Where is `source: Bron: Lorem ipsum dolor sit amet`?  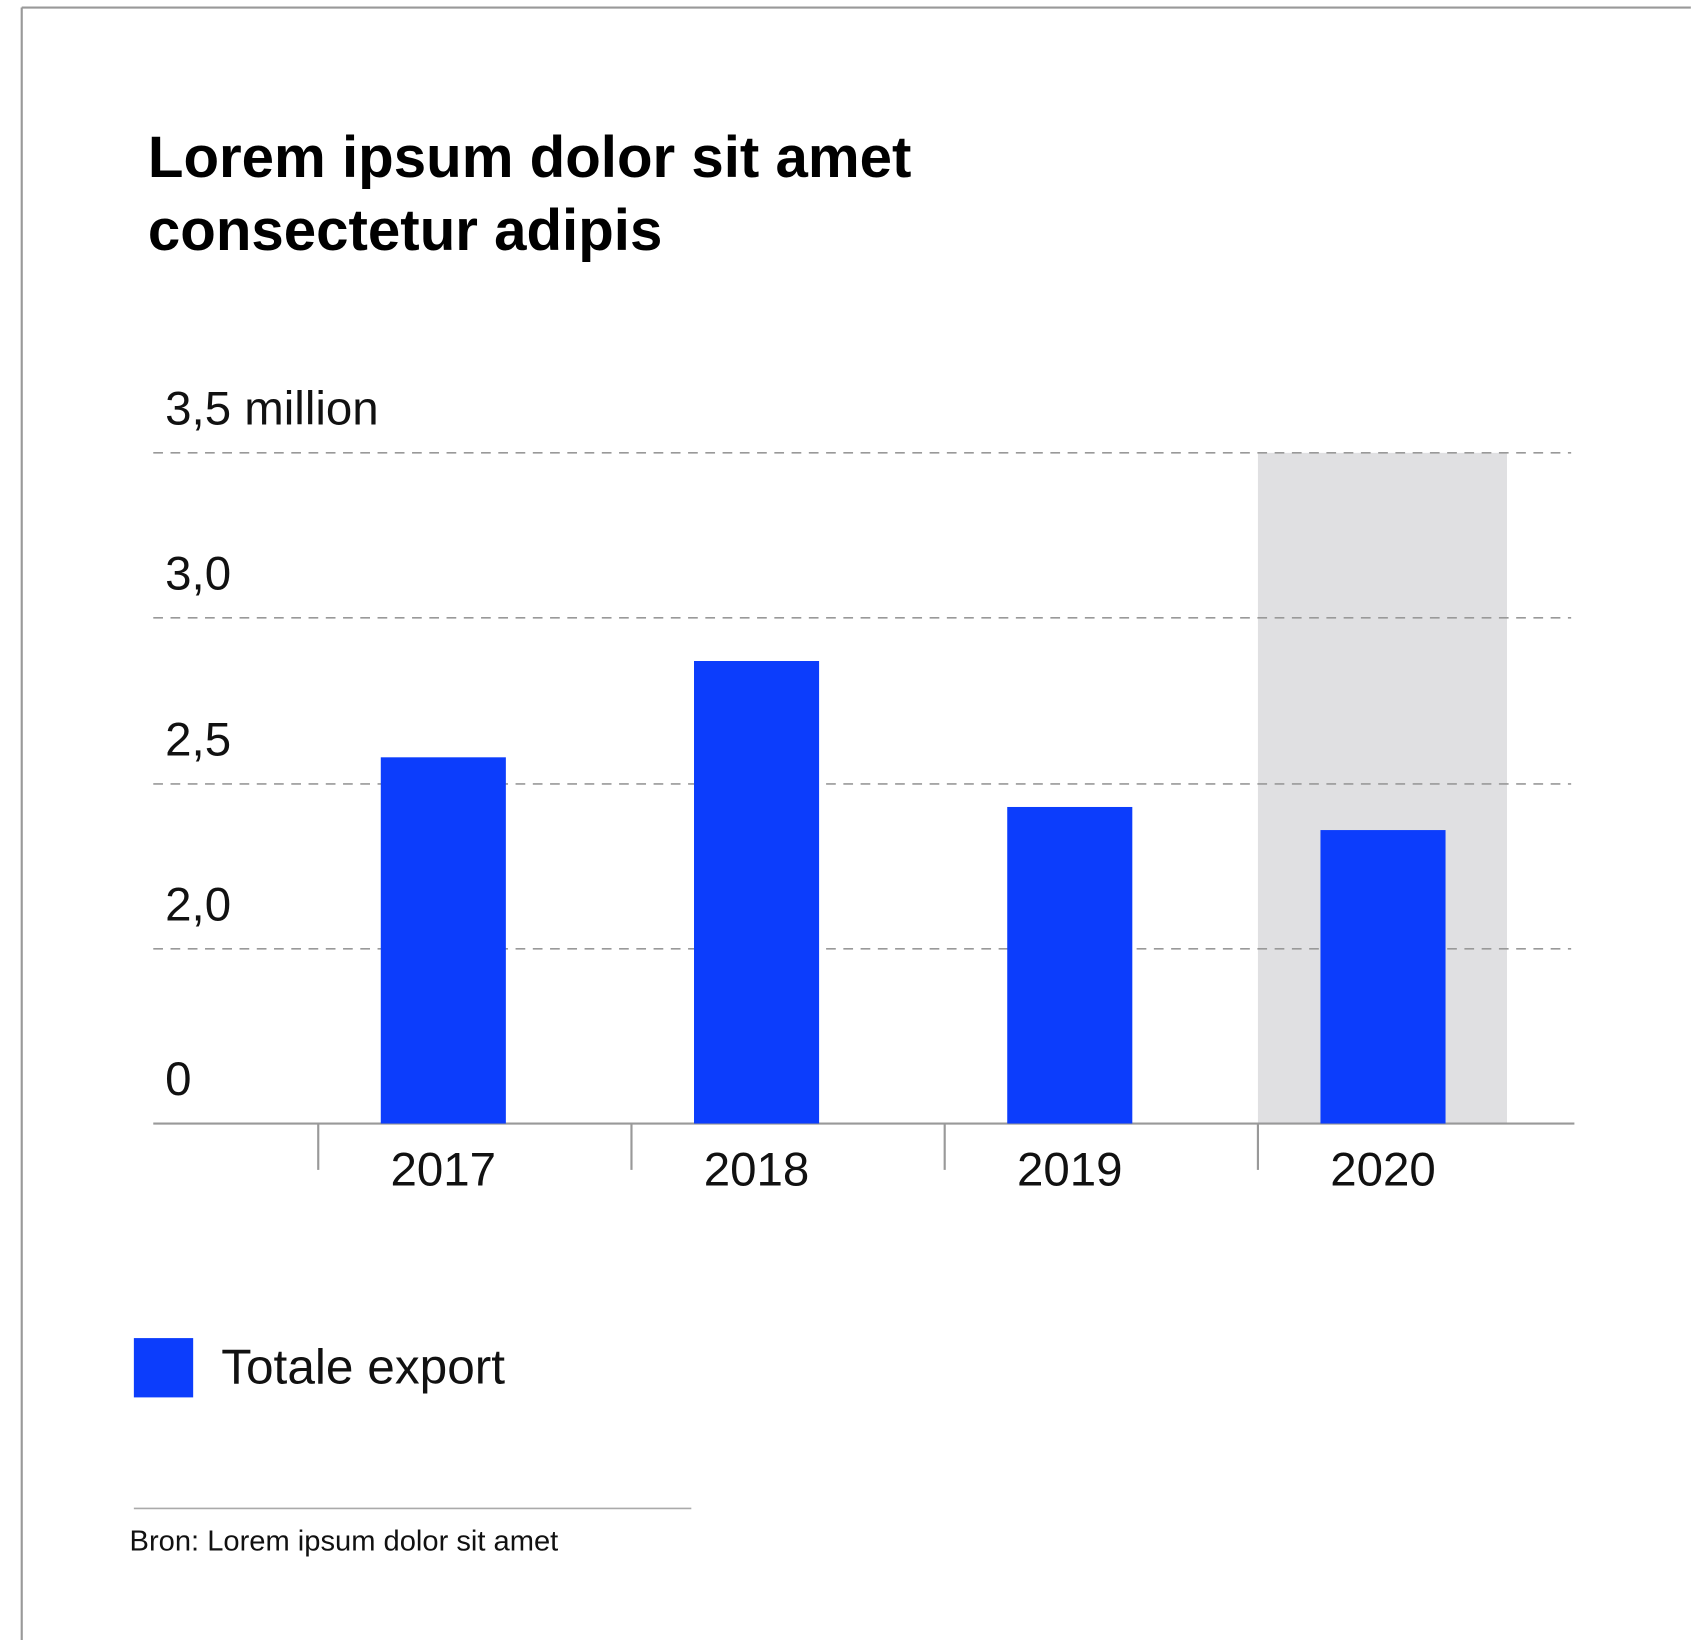 source: Bron: Lorem ipsum dolor sit amet is located at coordinates (344, 1542).